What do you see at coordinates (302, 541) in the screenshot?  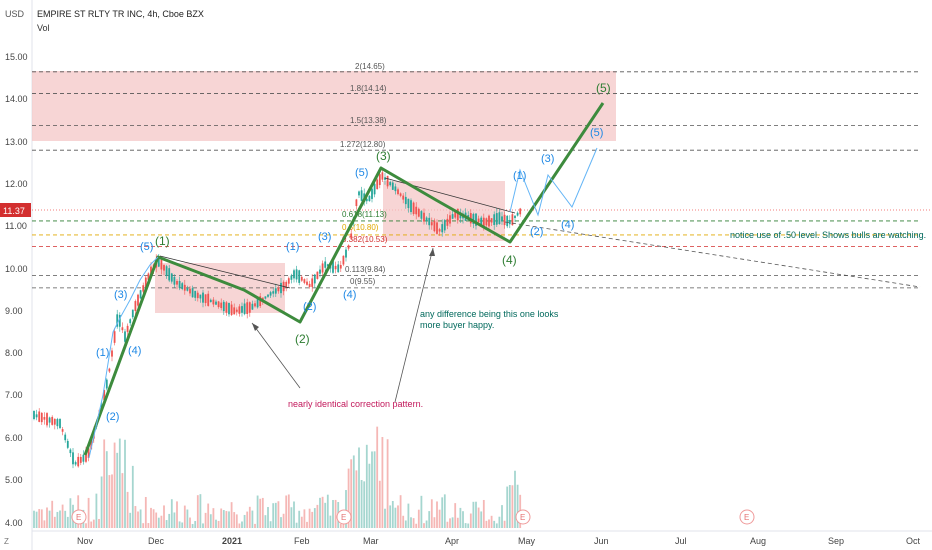 I see `time-tick: Feb` at bounding box center [302, 541].